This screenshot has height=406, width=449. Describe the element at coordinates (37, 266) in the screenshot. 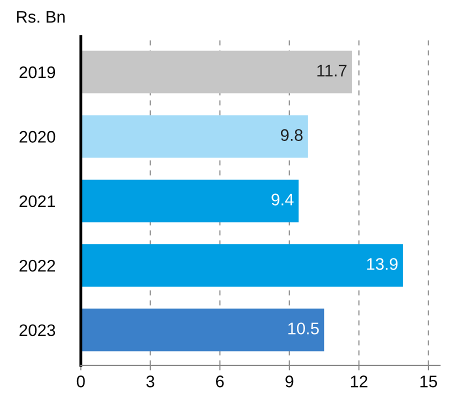

I see `y-tick-label: 2022` at that location.